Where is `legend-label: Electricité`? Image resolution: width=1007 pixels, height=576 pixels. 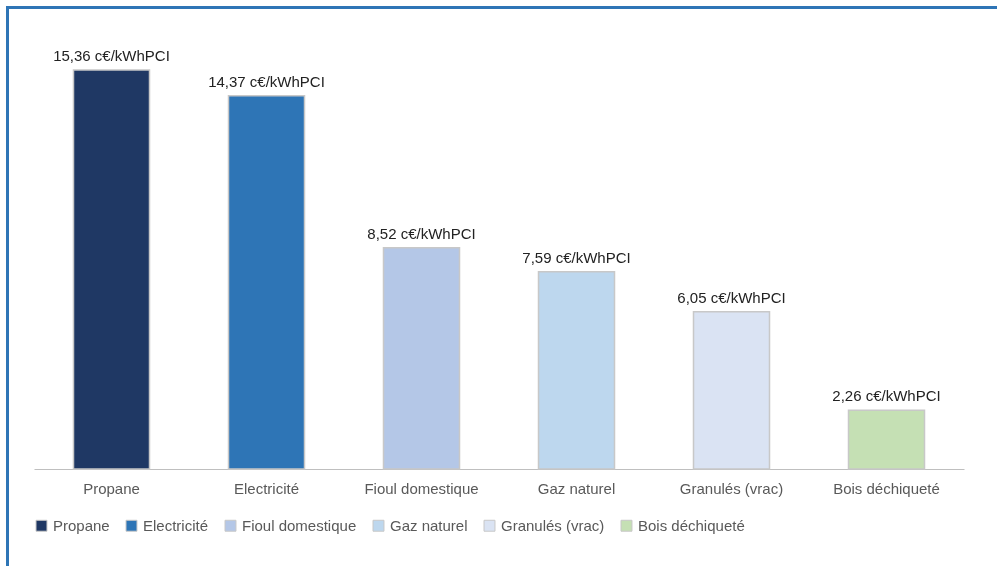 legend-label: Electricité is located at coordinates (176, 525).